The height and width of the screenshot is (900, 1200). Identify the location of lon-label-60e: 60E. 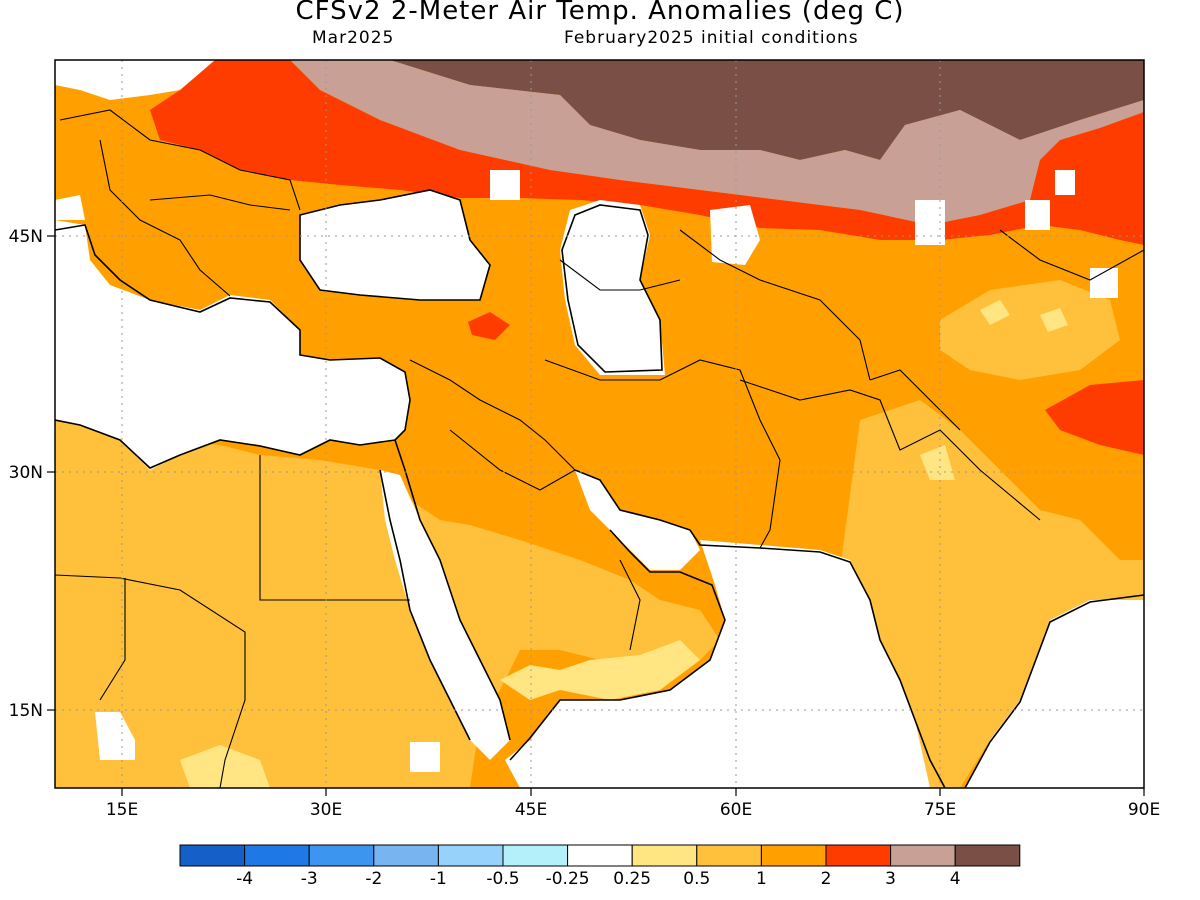
(736, 810).